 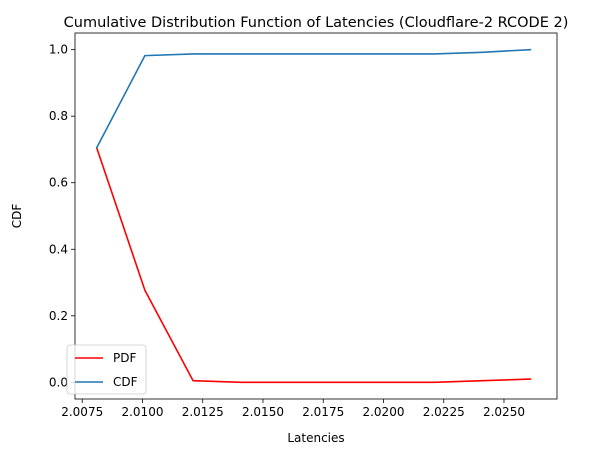 What do you see at coordinates (315, 438) in the screenshot?
I see `x-axis-label: Latencies` at bounding box center [315, 438].